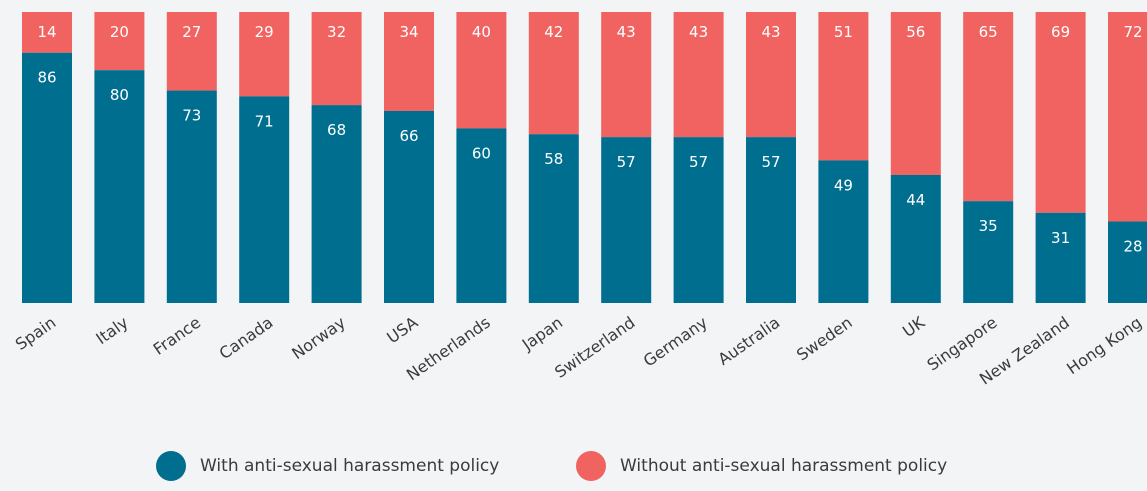 Image resolution: width=1147 pixels, height=491 pixels. Describe the element at coordinates (843, 231) in the screenshot. I see `bar-with-policy-sweden` at that location.